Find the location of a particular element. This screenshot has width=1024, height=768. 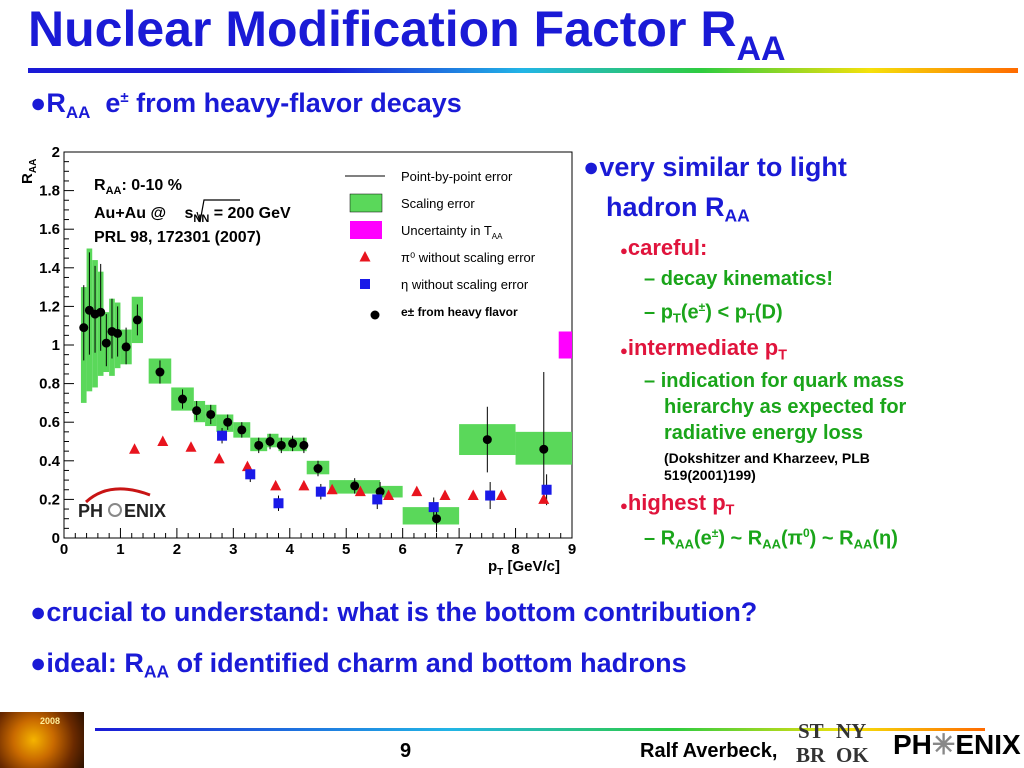

subtitle-e: e is located at coordinates (113, 103).